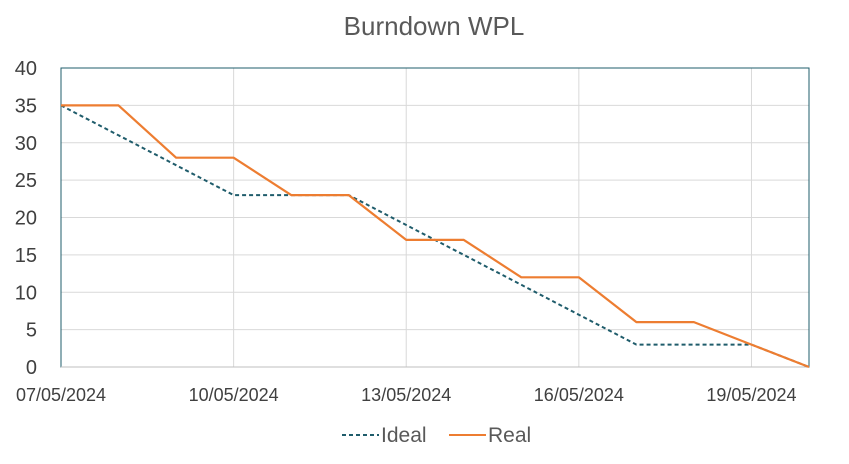  What do you see at coordinates (436, 435) in the screenshot?
I see `legend: Ideal Real` at bounding box center [436, 435].